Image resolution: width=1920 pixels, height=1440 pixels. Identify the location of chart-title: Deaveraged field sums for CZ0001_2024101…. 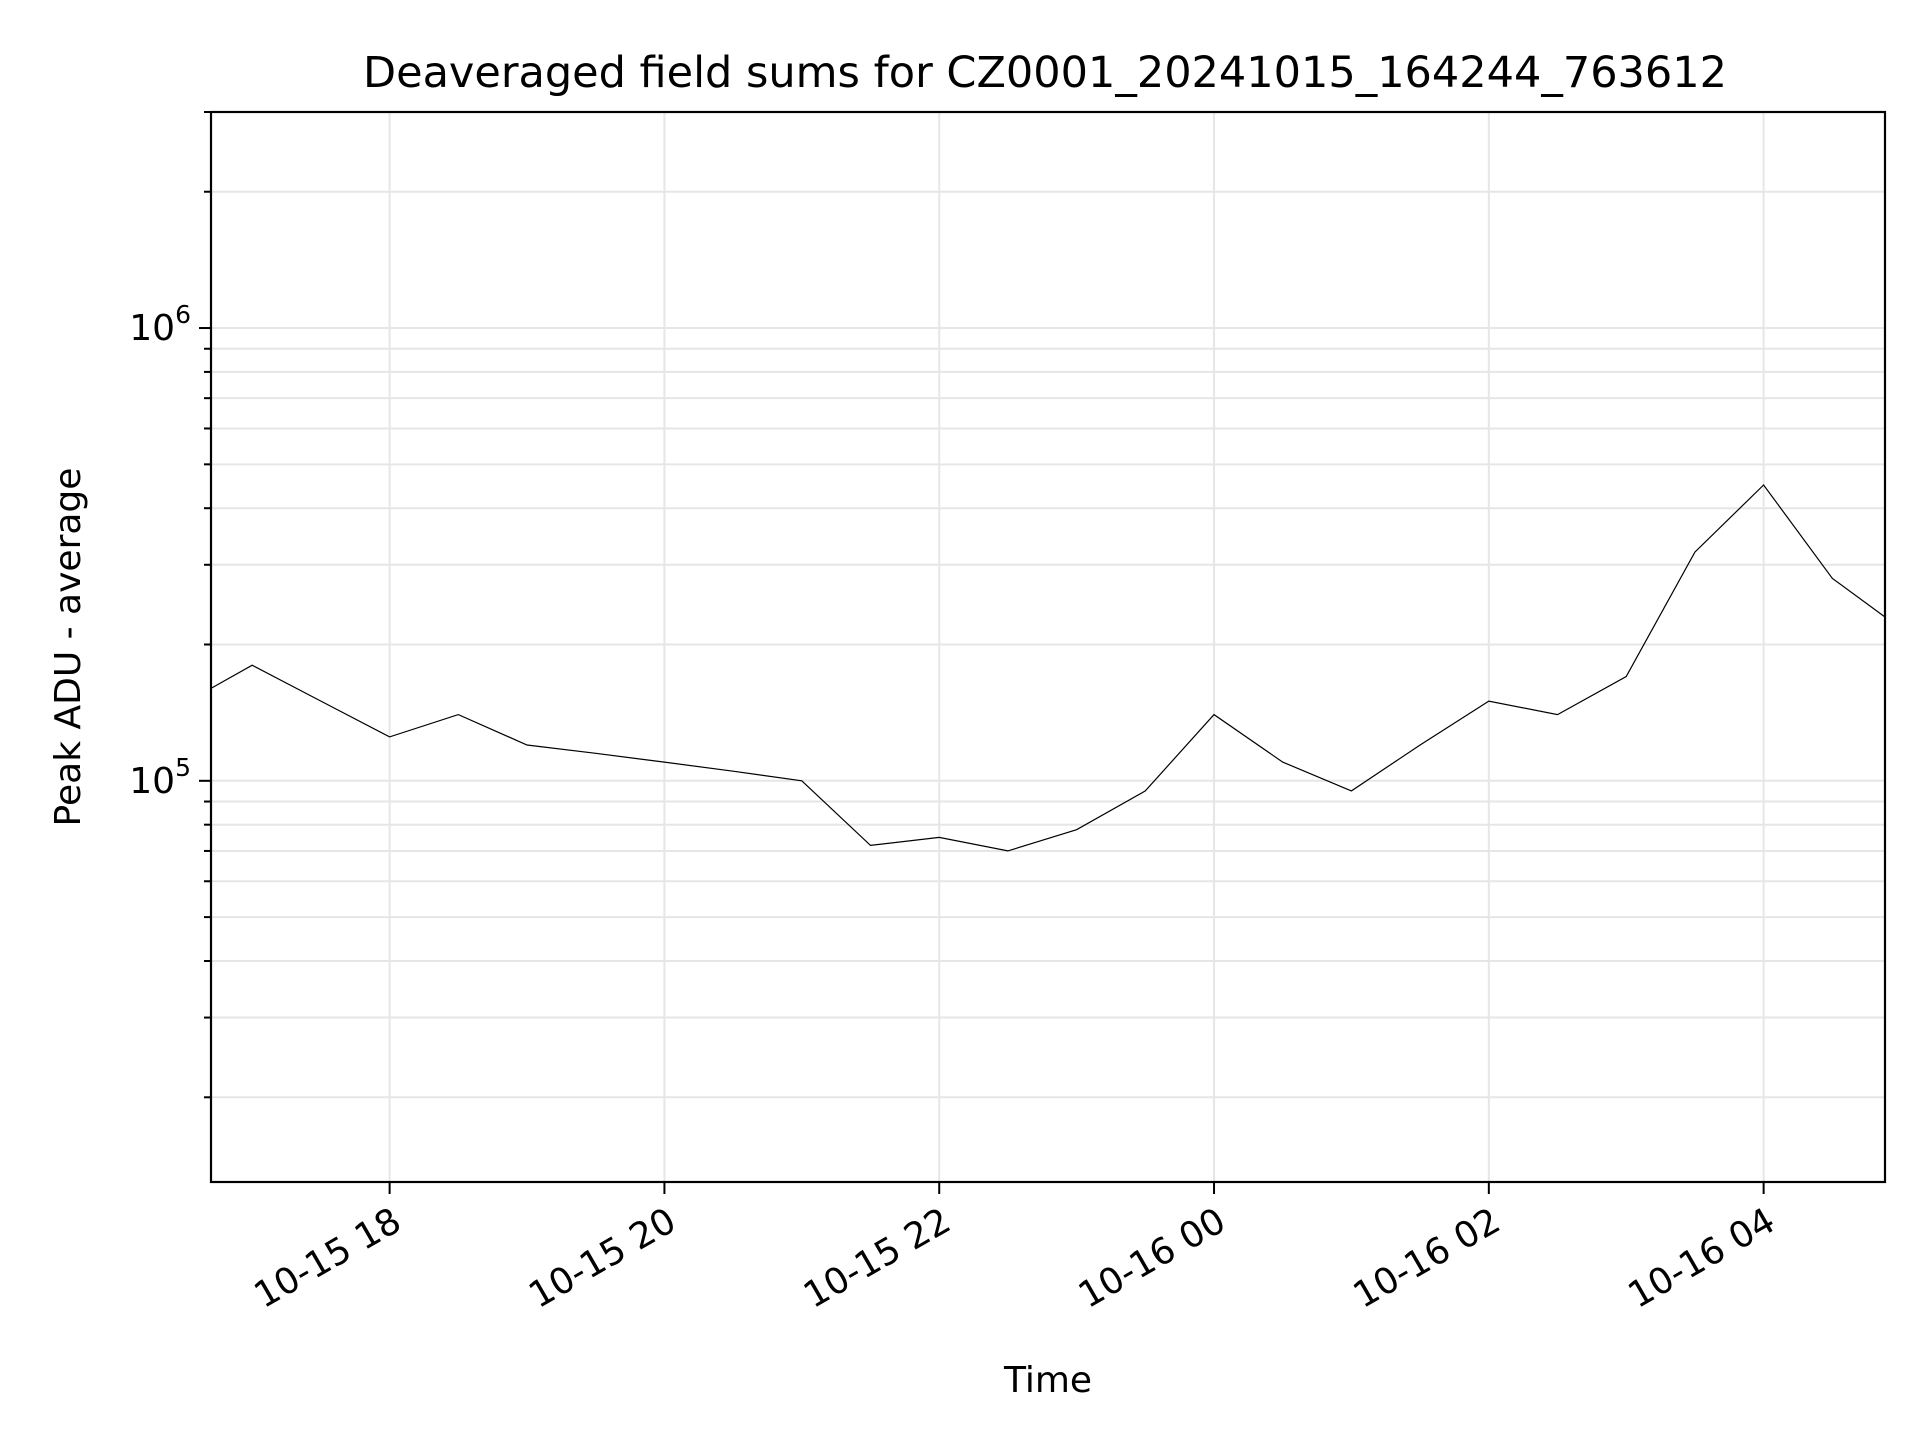
(1045, 73).